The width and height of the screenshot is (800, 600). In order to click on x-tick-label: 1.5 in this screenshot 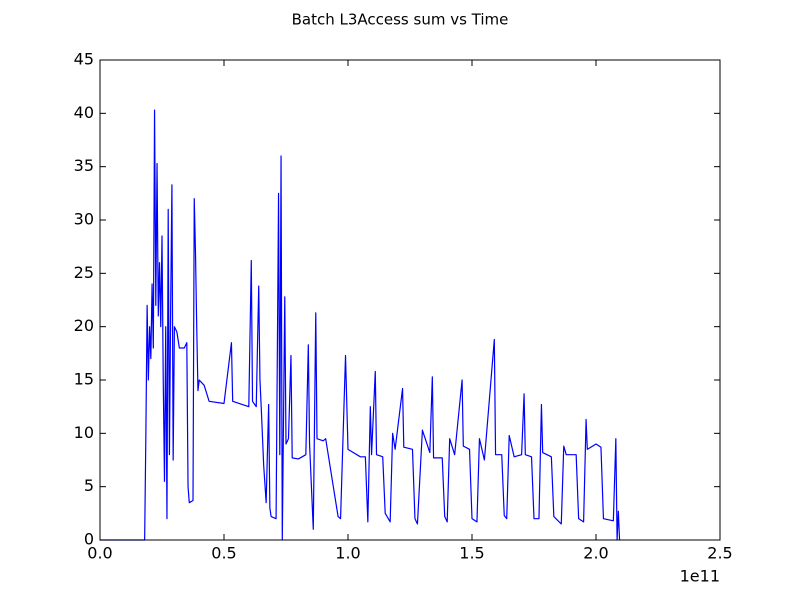, I will do `click(471, 553)`.